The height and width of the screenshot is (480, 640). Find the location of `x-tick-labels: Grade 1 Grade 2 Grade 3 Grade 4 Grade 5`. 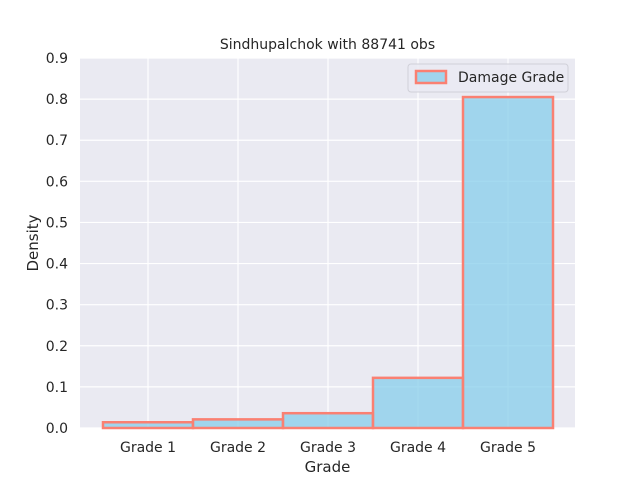

x-tick-labels: Grade 1 Grade 2 Grade 3 Grade 4 Grade 5 is located at coordinates (328, 448).